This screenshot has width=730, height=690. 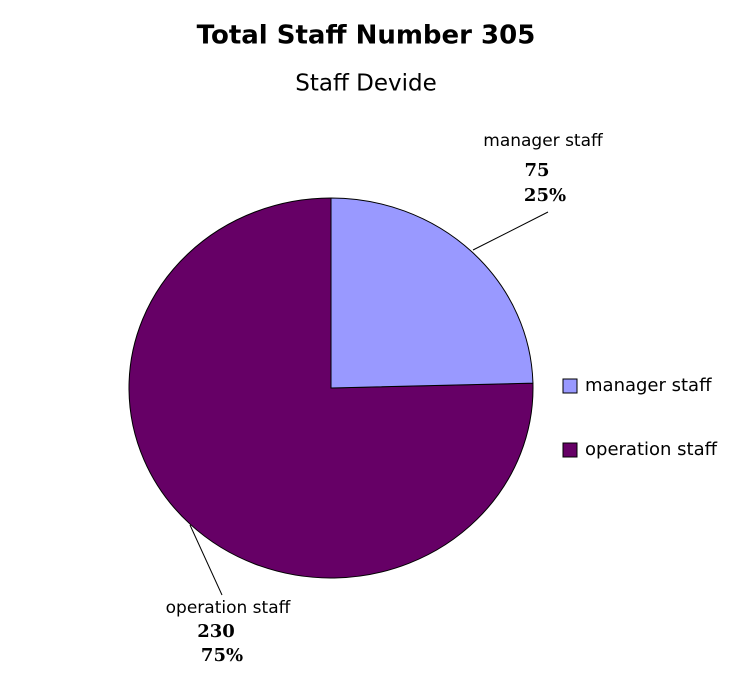 I want to click on chart-title: Total Staff Number 305, so click(x=366, y=36).